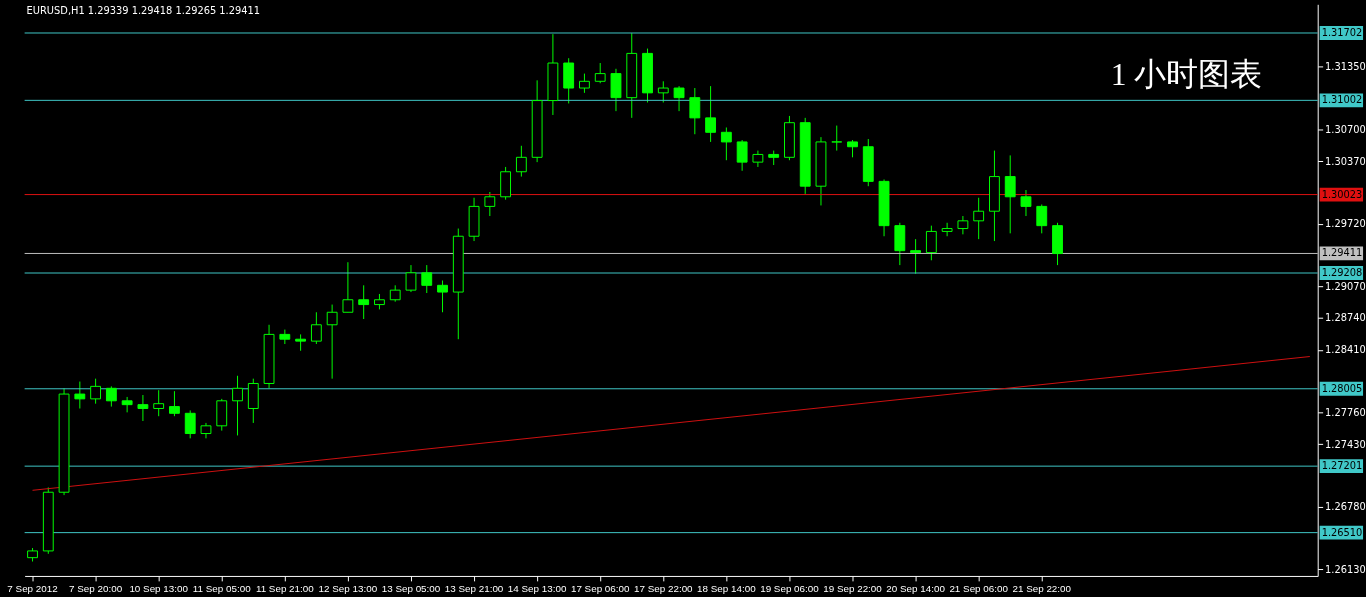 Image resolution: width=1366 pixels, height=597 pixels. What do you see at coordinates (285, 589) in the screenshot?
I see `x-tick-label: 11 Sep 21:00` at bounding box center [285, 589].